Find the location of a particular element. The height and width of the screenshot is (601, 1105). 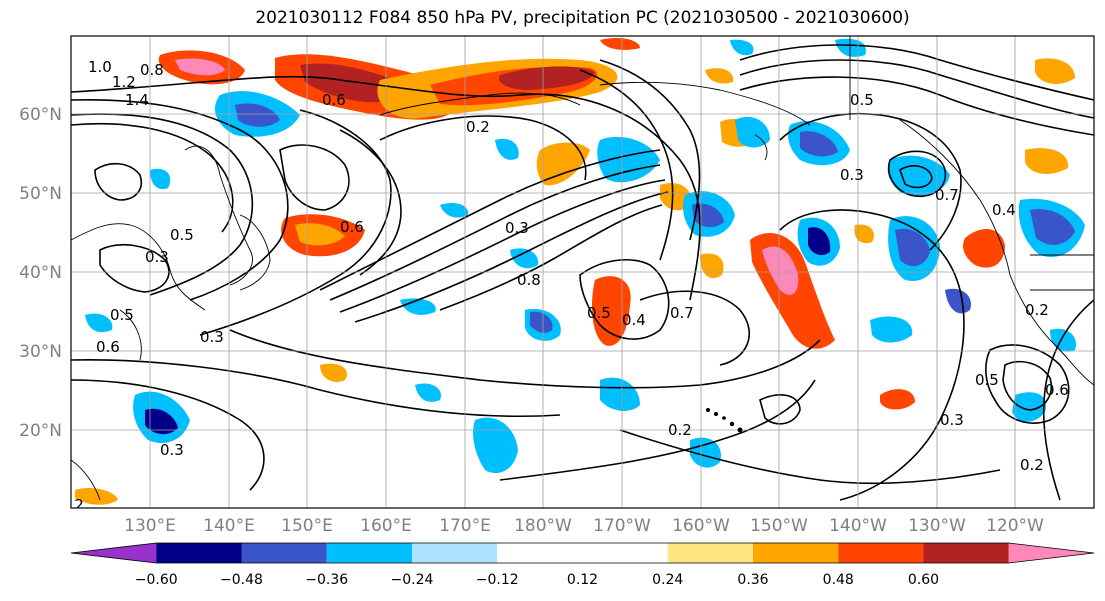

contour-label: 1.0 is located at coordinates (100, 67).